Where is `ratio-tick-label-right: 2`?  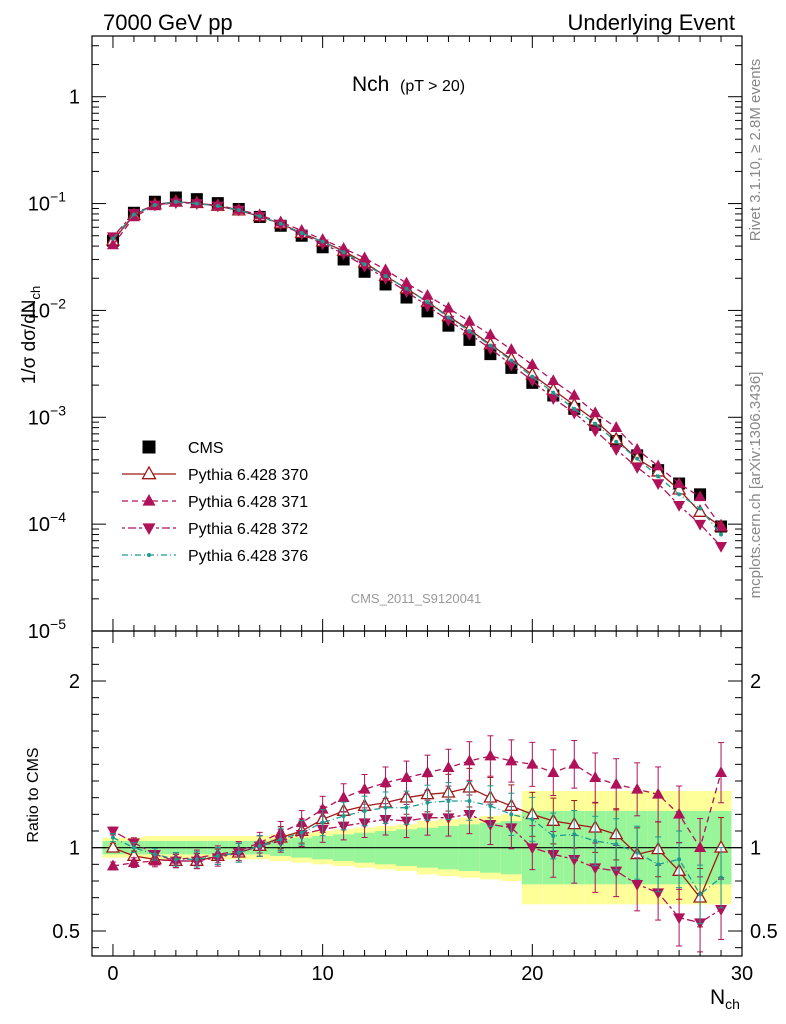
ratio-tick-label-right: 2 is located at coordinates (755, 682).